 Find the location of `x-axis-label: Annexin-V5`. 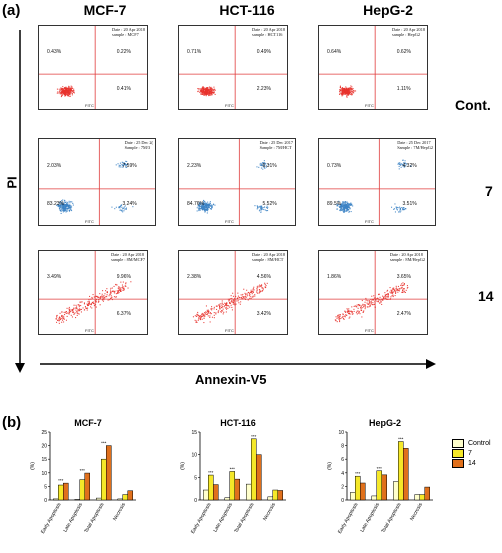

x-axis-label: Annexin-V5 is located at coordinates (231, 379).